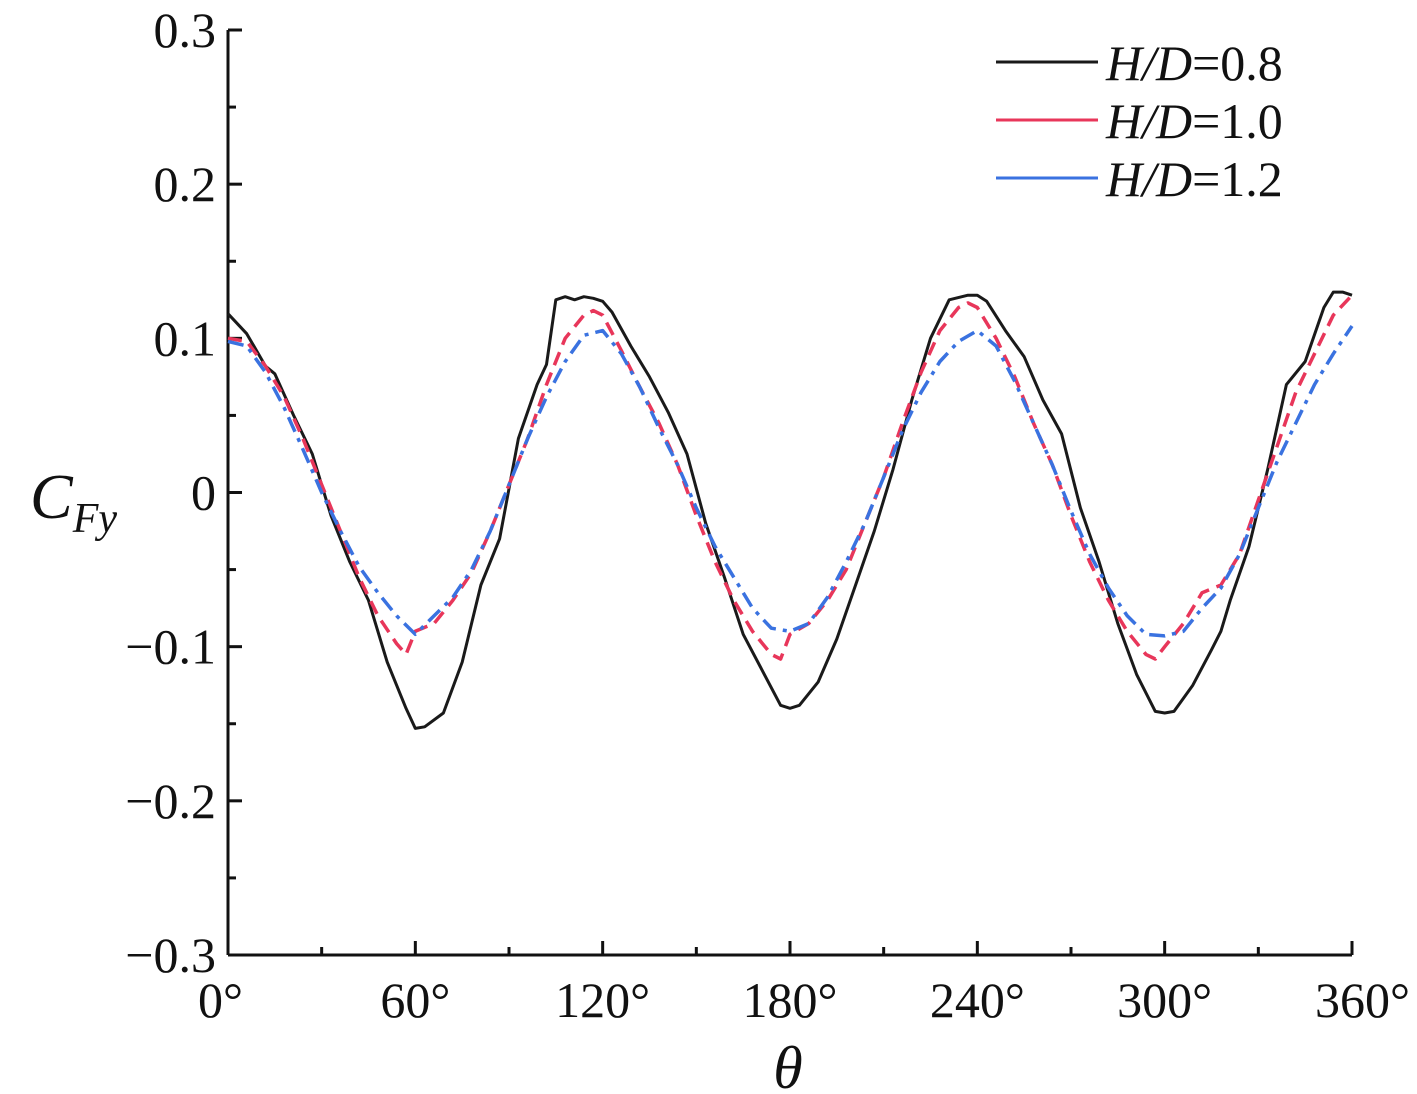 This screenshot has height=1094, width=1417. Describe the element at coordinates (977, 1000) in the screenshot. I see `x-tick-label: 240°` at that location.